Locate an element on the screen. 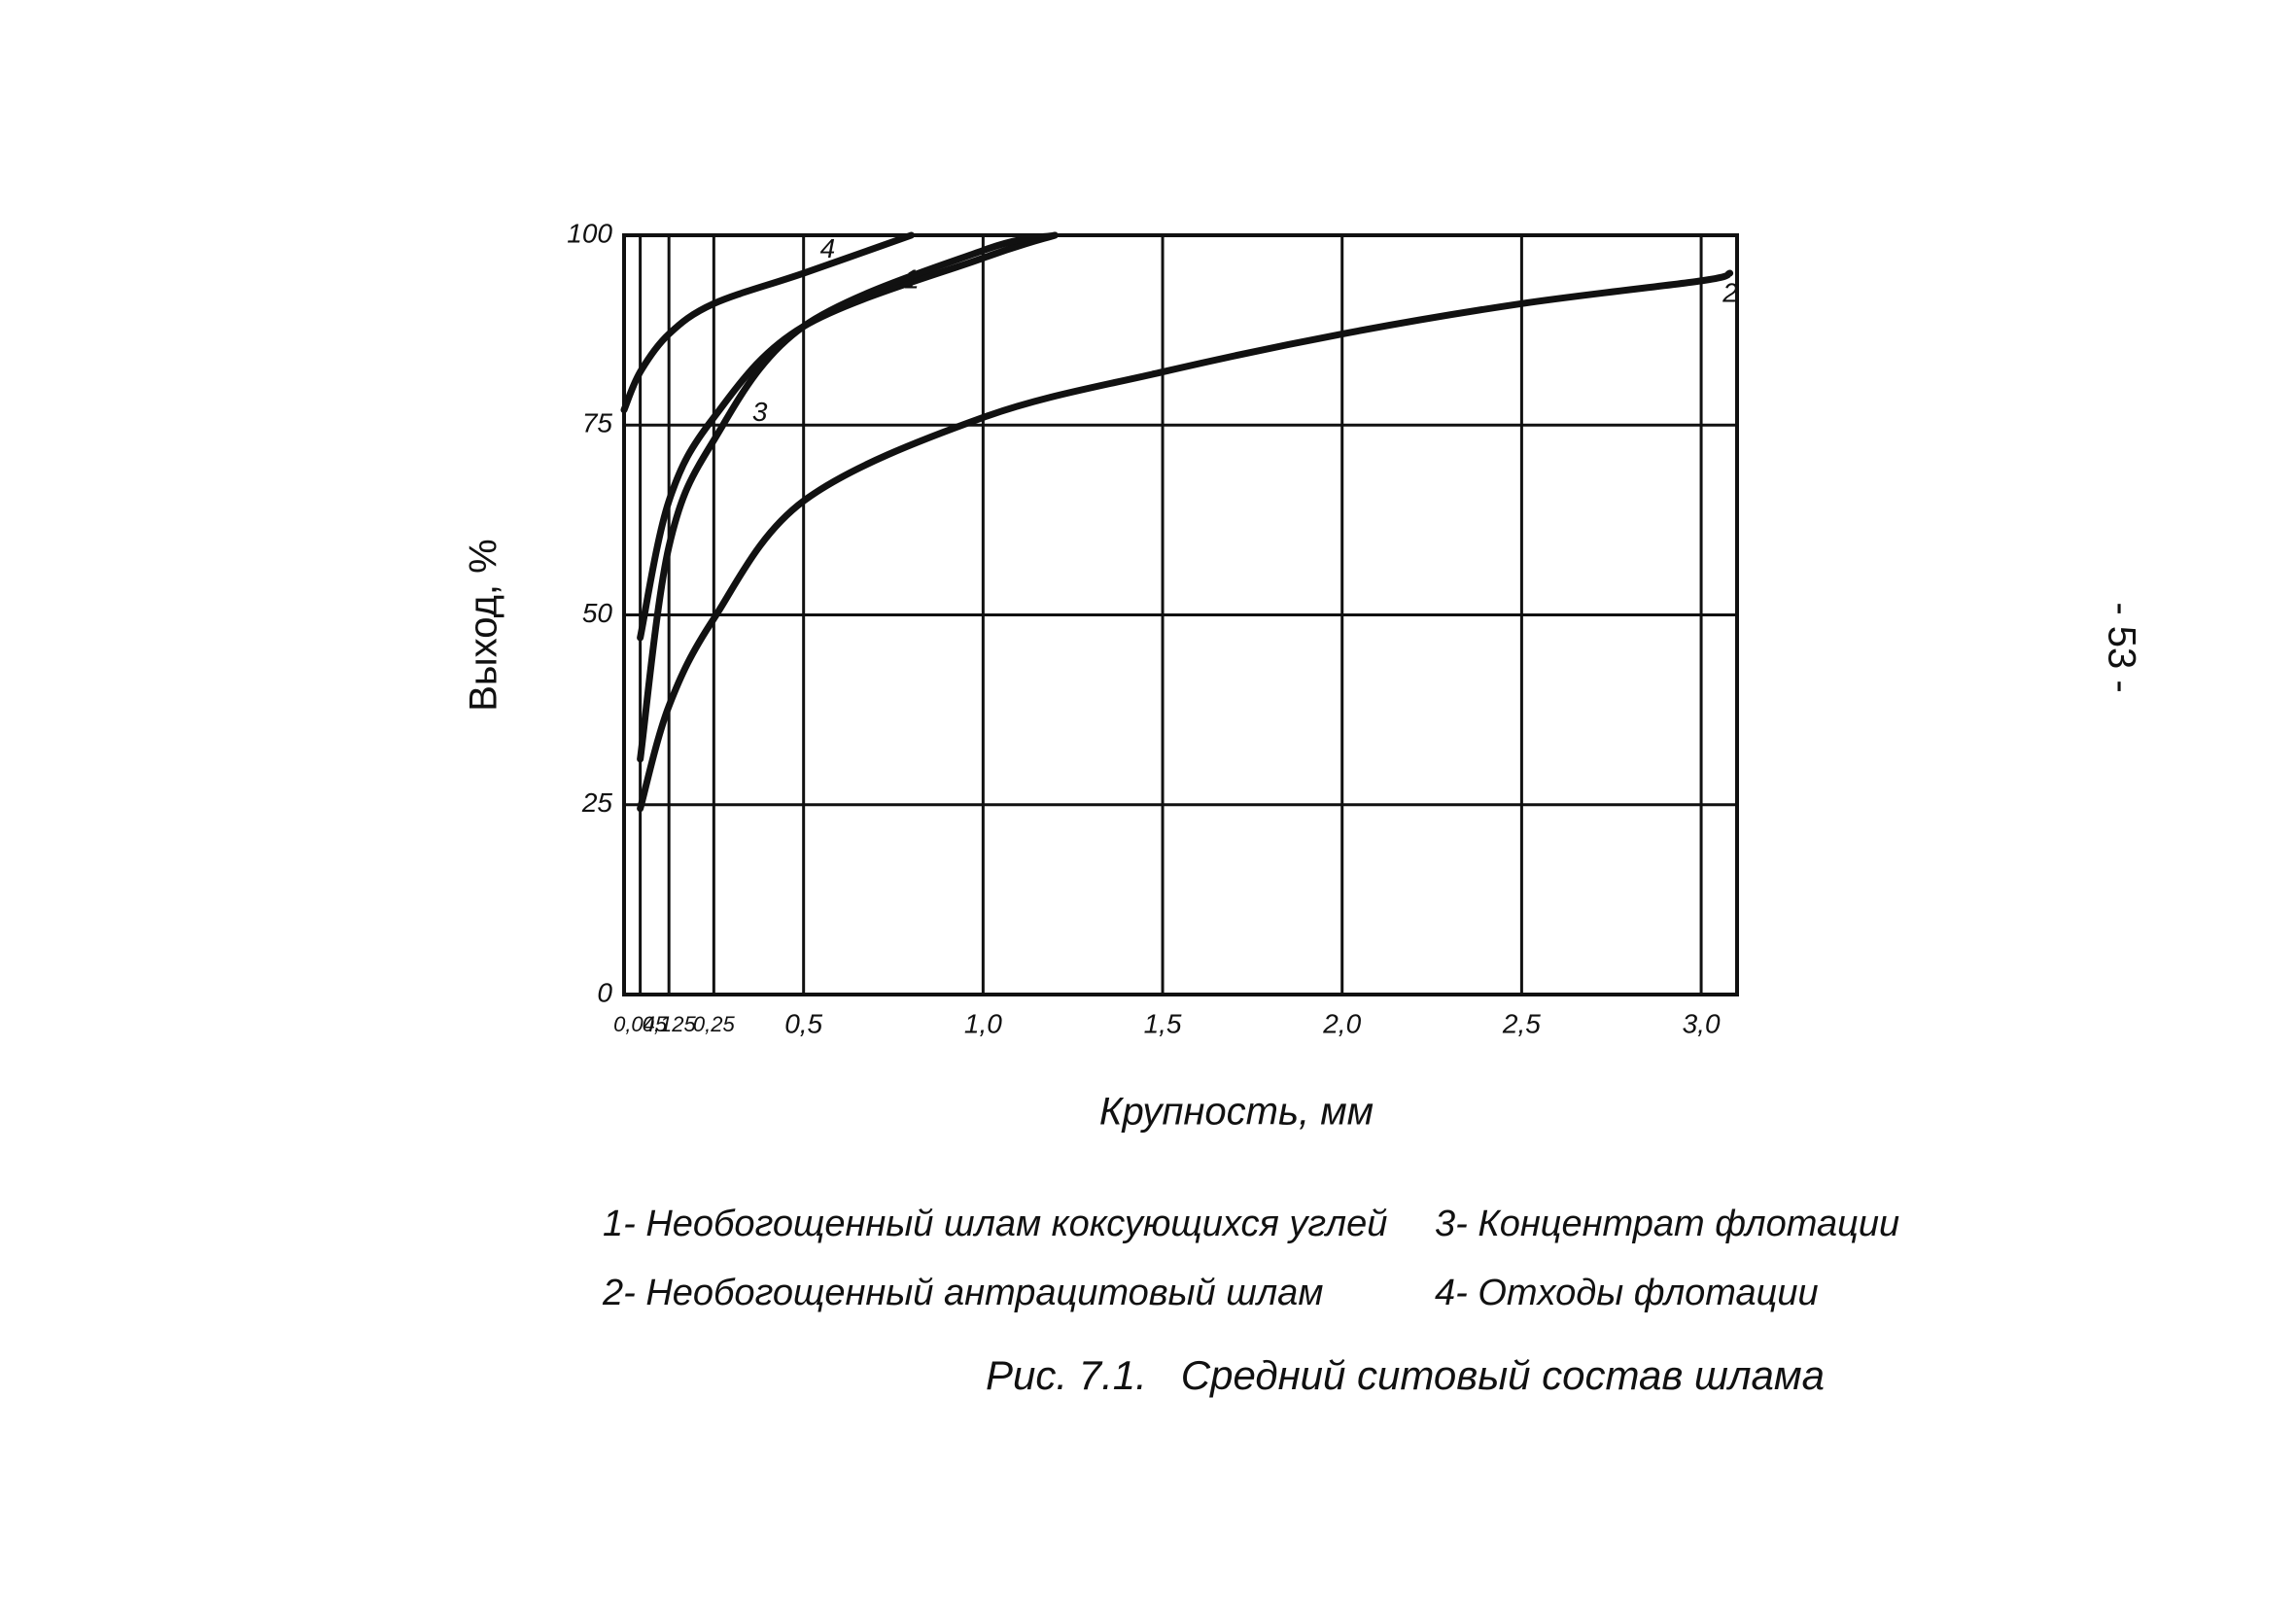  y-tick-label: 75 is located at coordinates (597, 423).